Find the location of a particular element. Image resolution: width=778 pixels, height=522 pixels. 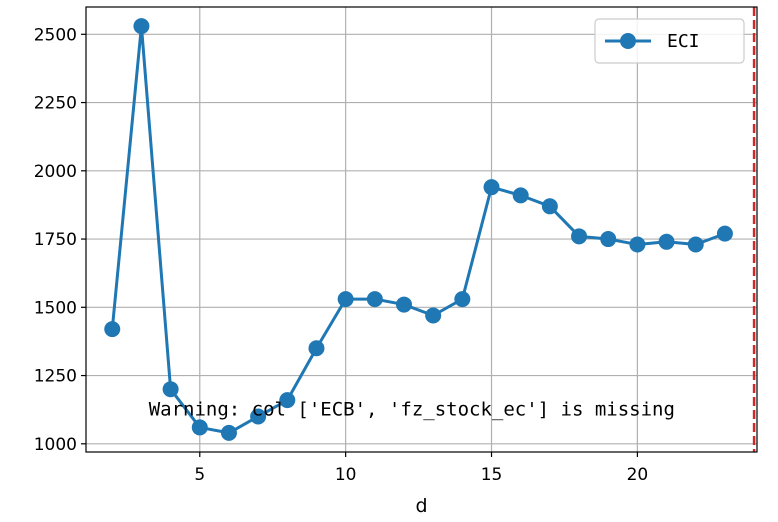

x-tick-label: 10 is located at coordinates (346, 475).